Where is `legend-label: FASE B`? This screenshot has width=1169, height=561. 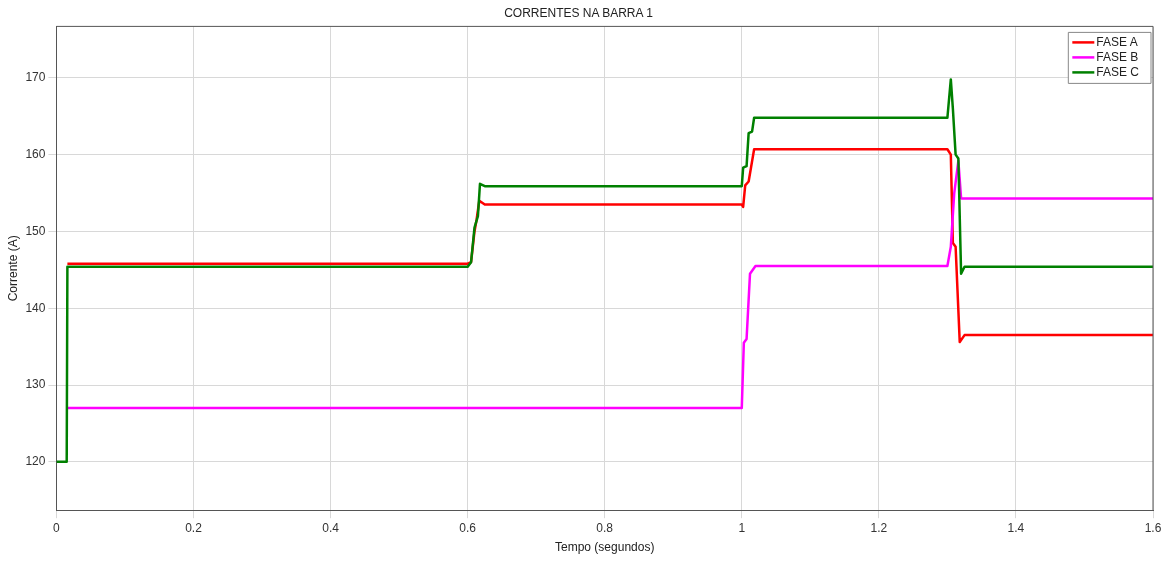
legend-label: FASE B is located at coordinates (1117, 56).